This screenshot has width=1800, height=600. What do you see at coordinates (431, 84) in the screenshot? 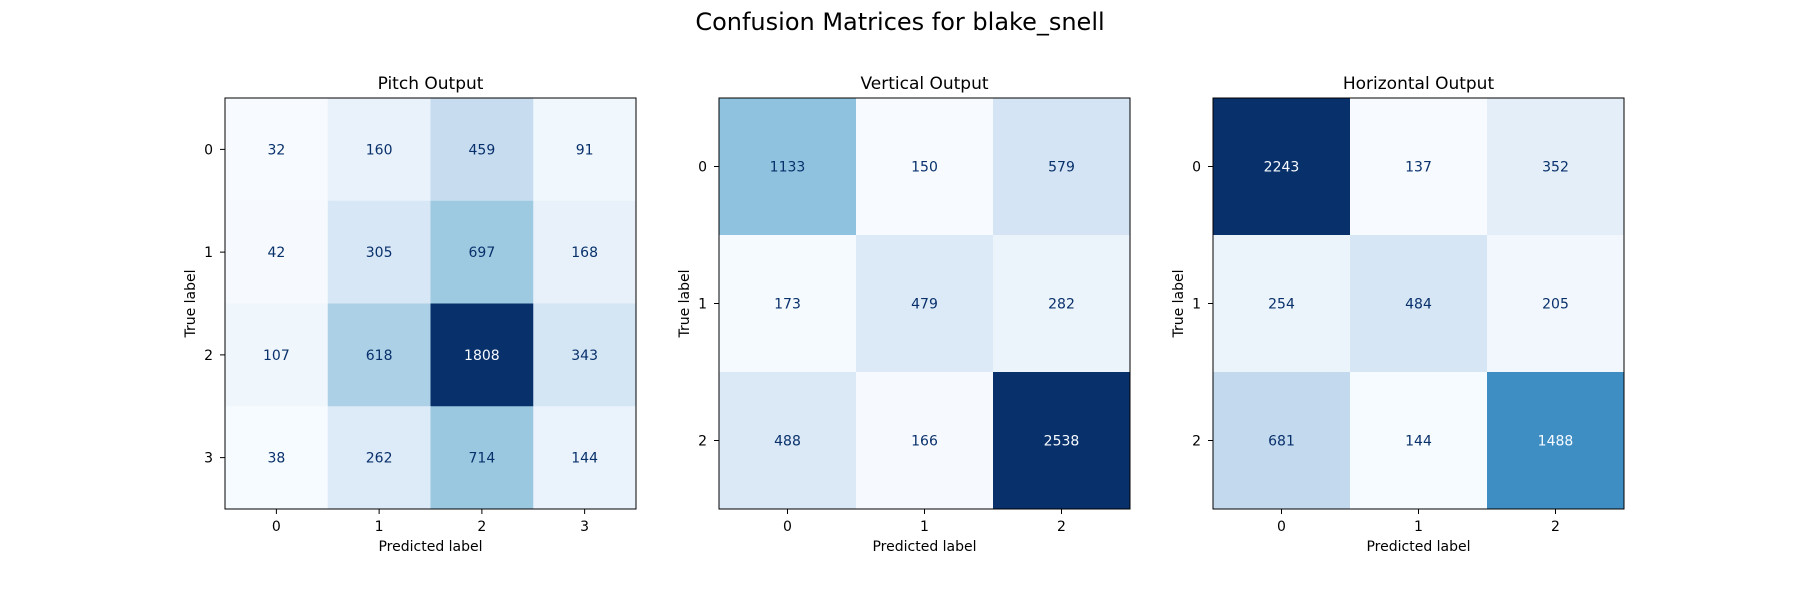
I see `panel-title: Pitch Output` at bounding box center [431, 84].